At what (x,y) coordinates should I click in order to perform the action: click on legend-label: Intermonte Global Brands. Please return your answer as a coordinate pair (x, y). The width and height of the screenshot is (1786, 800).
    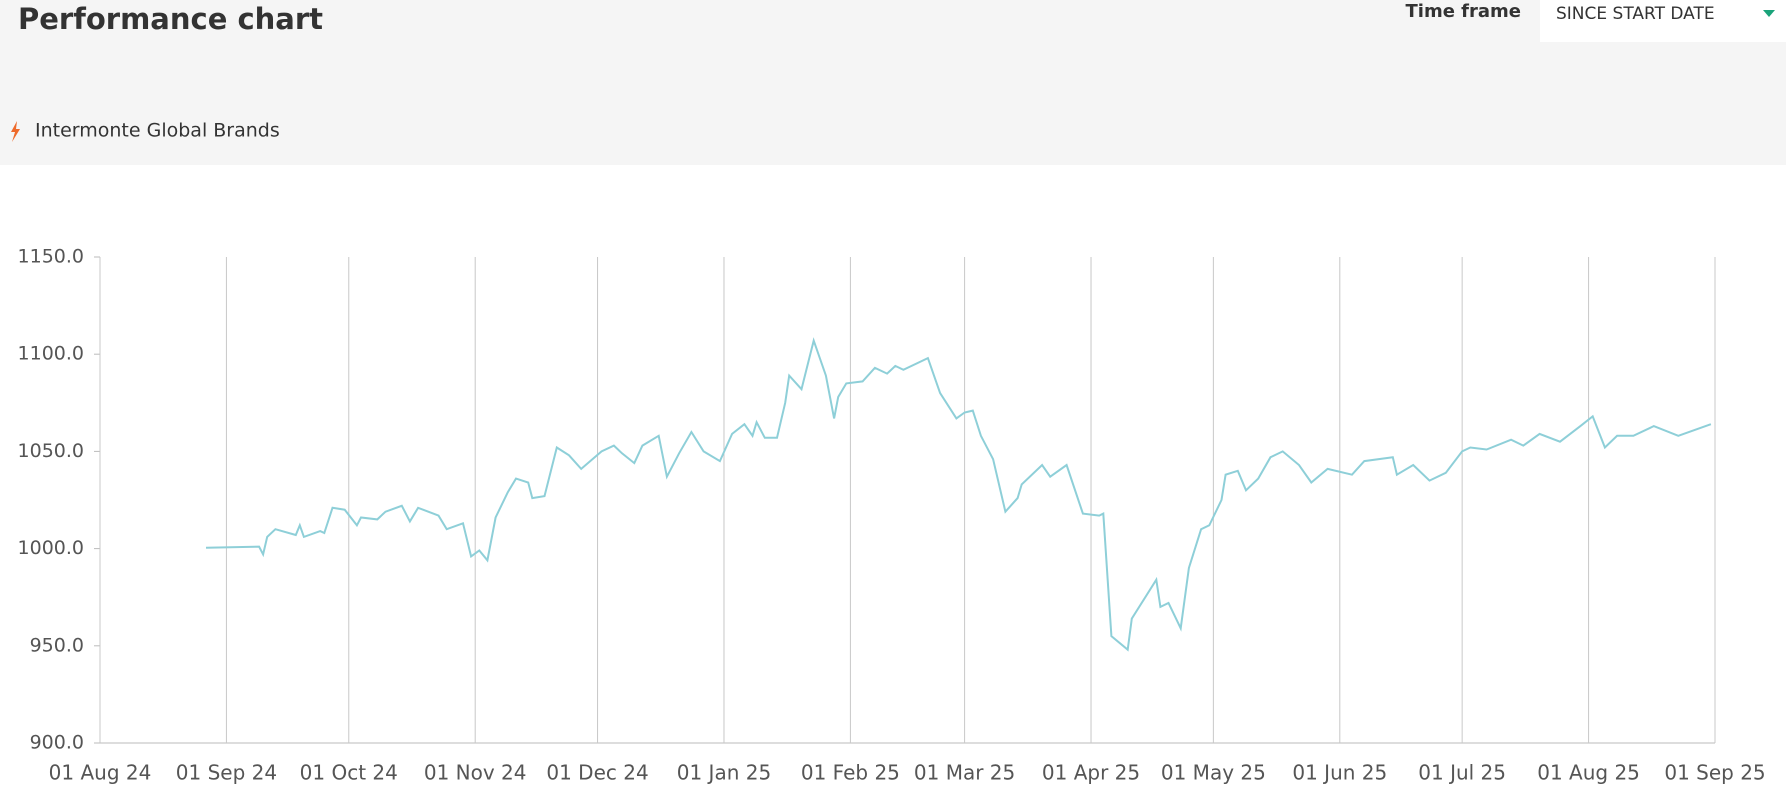
    Looking at the image, I should click on (157, 131).